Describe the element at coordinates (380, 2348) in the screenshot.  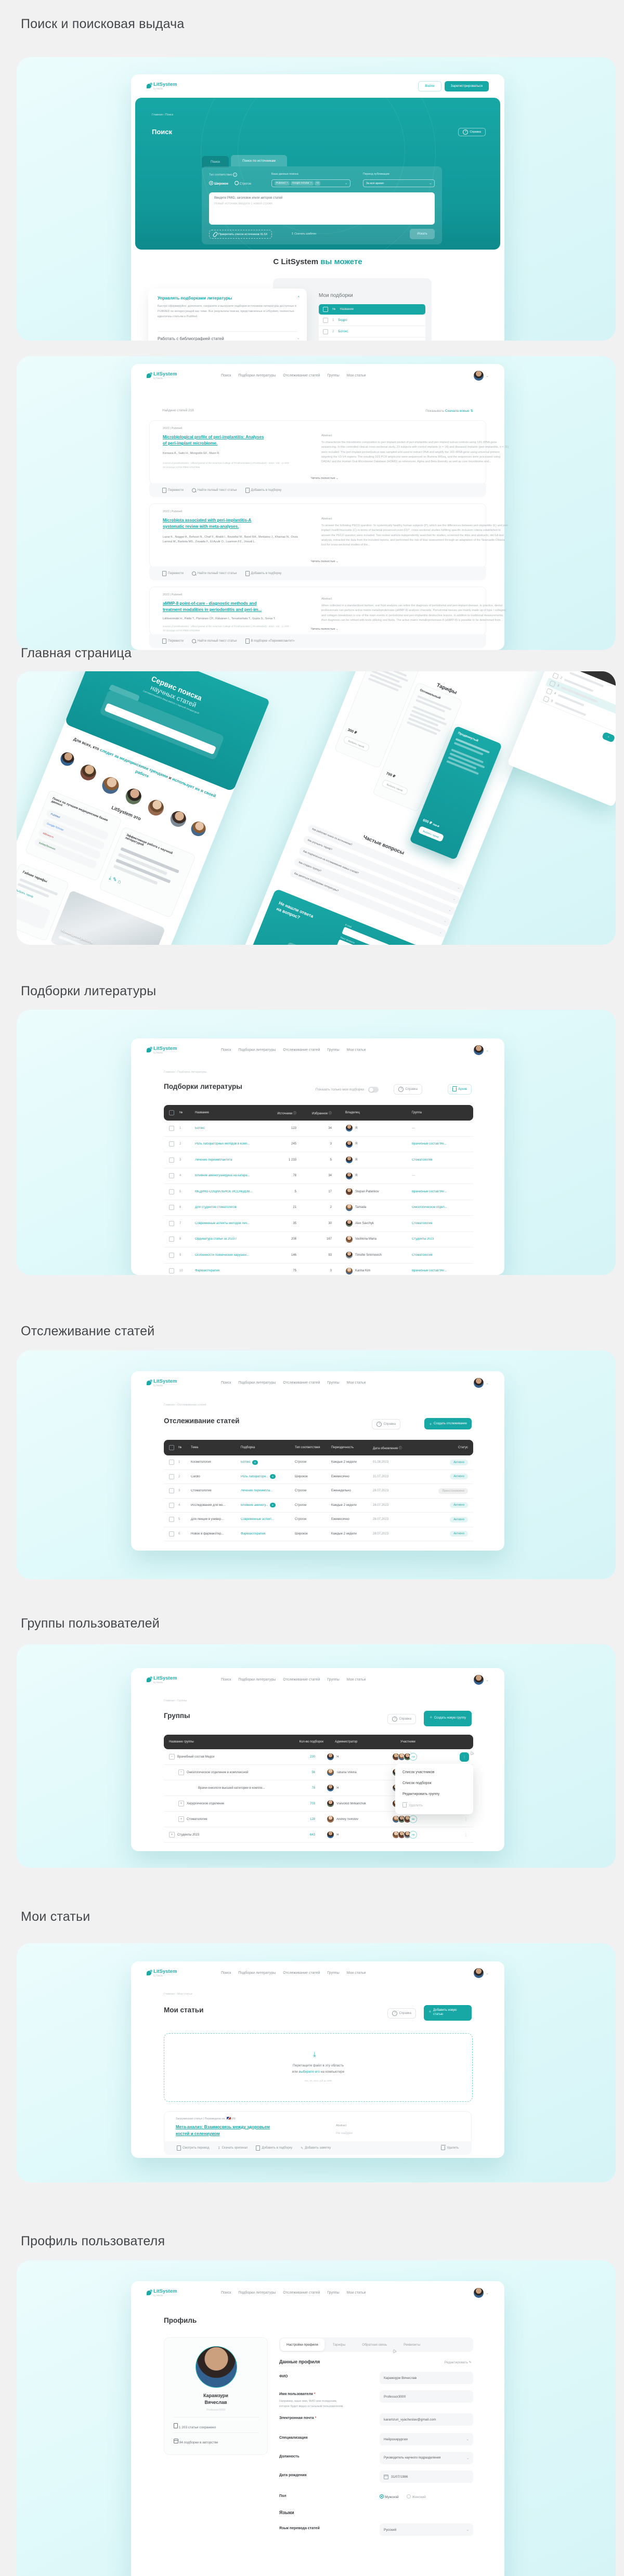
I see `tab-feedback: Обратная связь ➤` at that location.